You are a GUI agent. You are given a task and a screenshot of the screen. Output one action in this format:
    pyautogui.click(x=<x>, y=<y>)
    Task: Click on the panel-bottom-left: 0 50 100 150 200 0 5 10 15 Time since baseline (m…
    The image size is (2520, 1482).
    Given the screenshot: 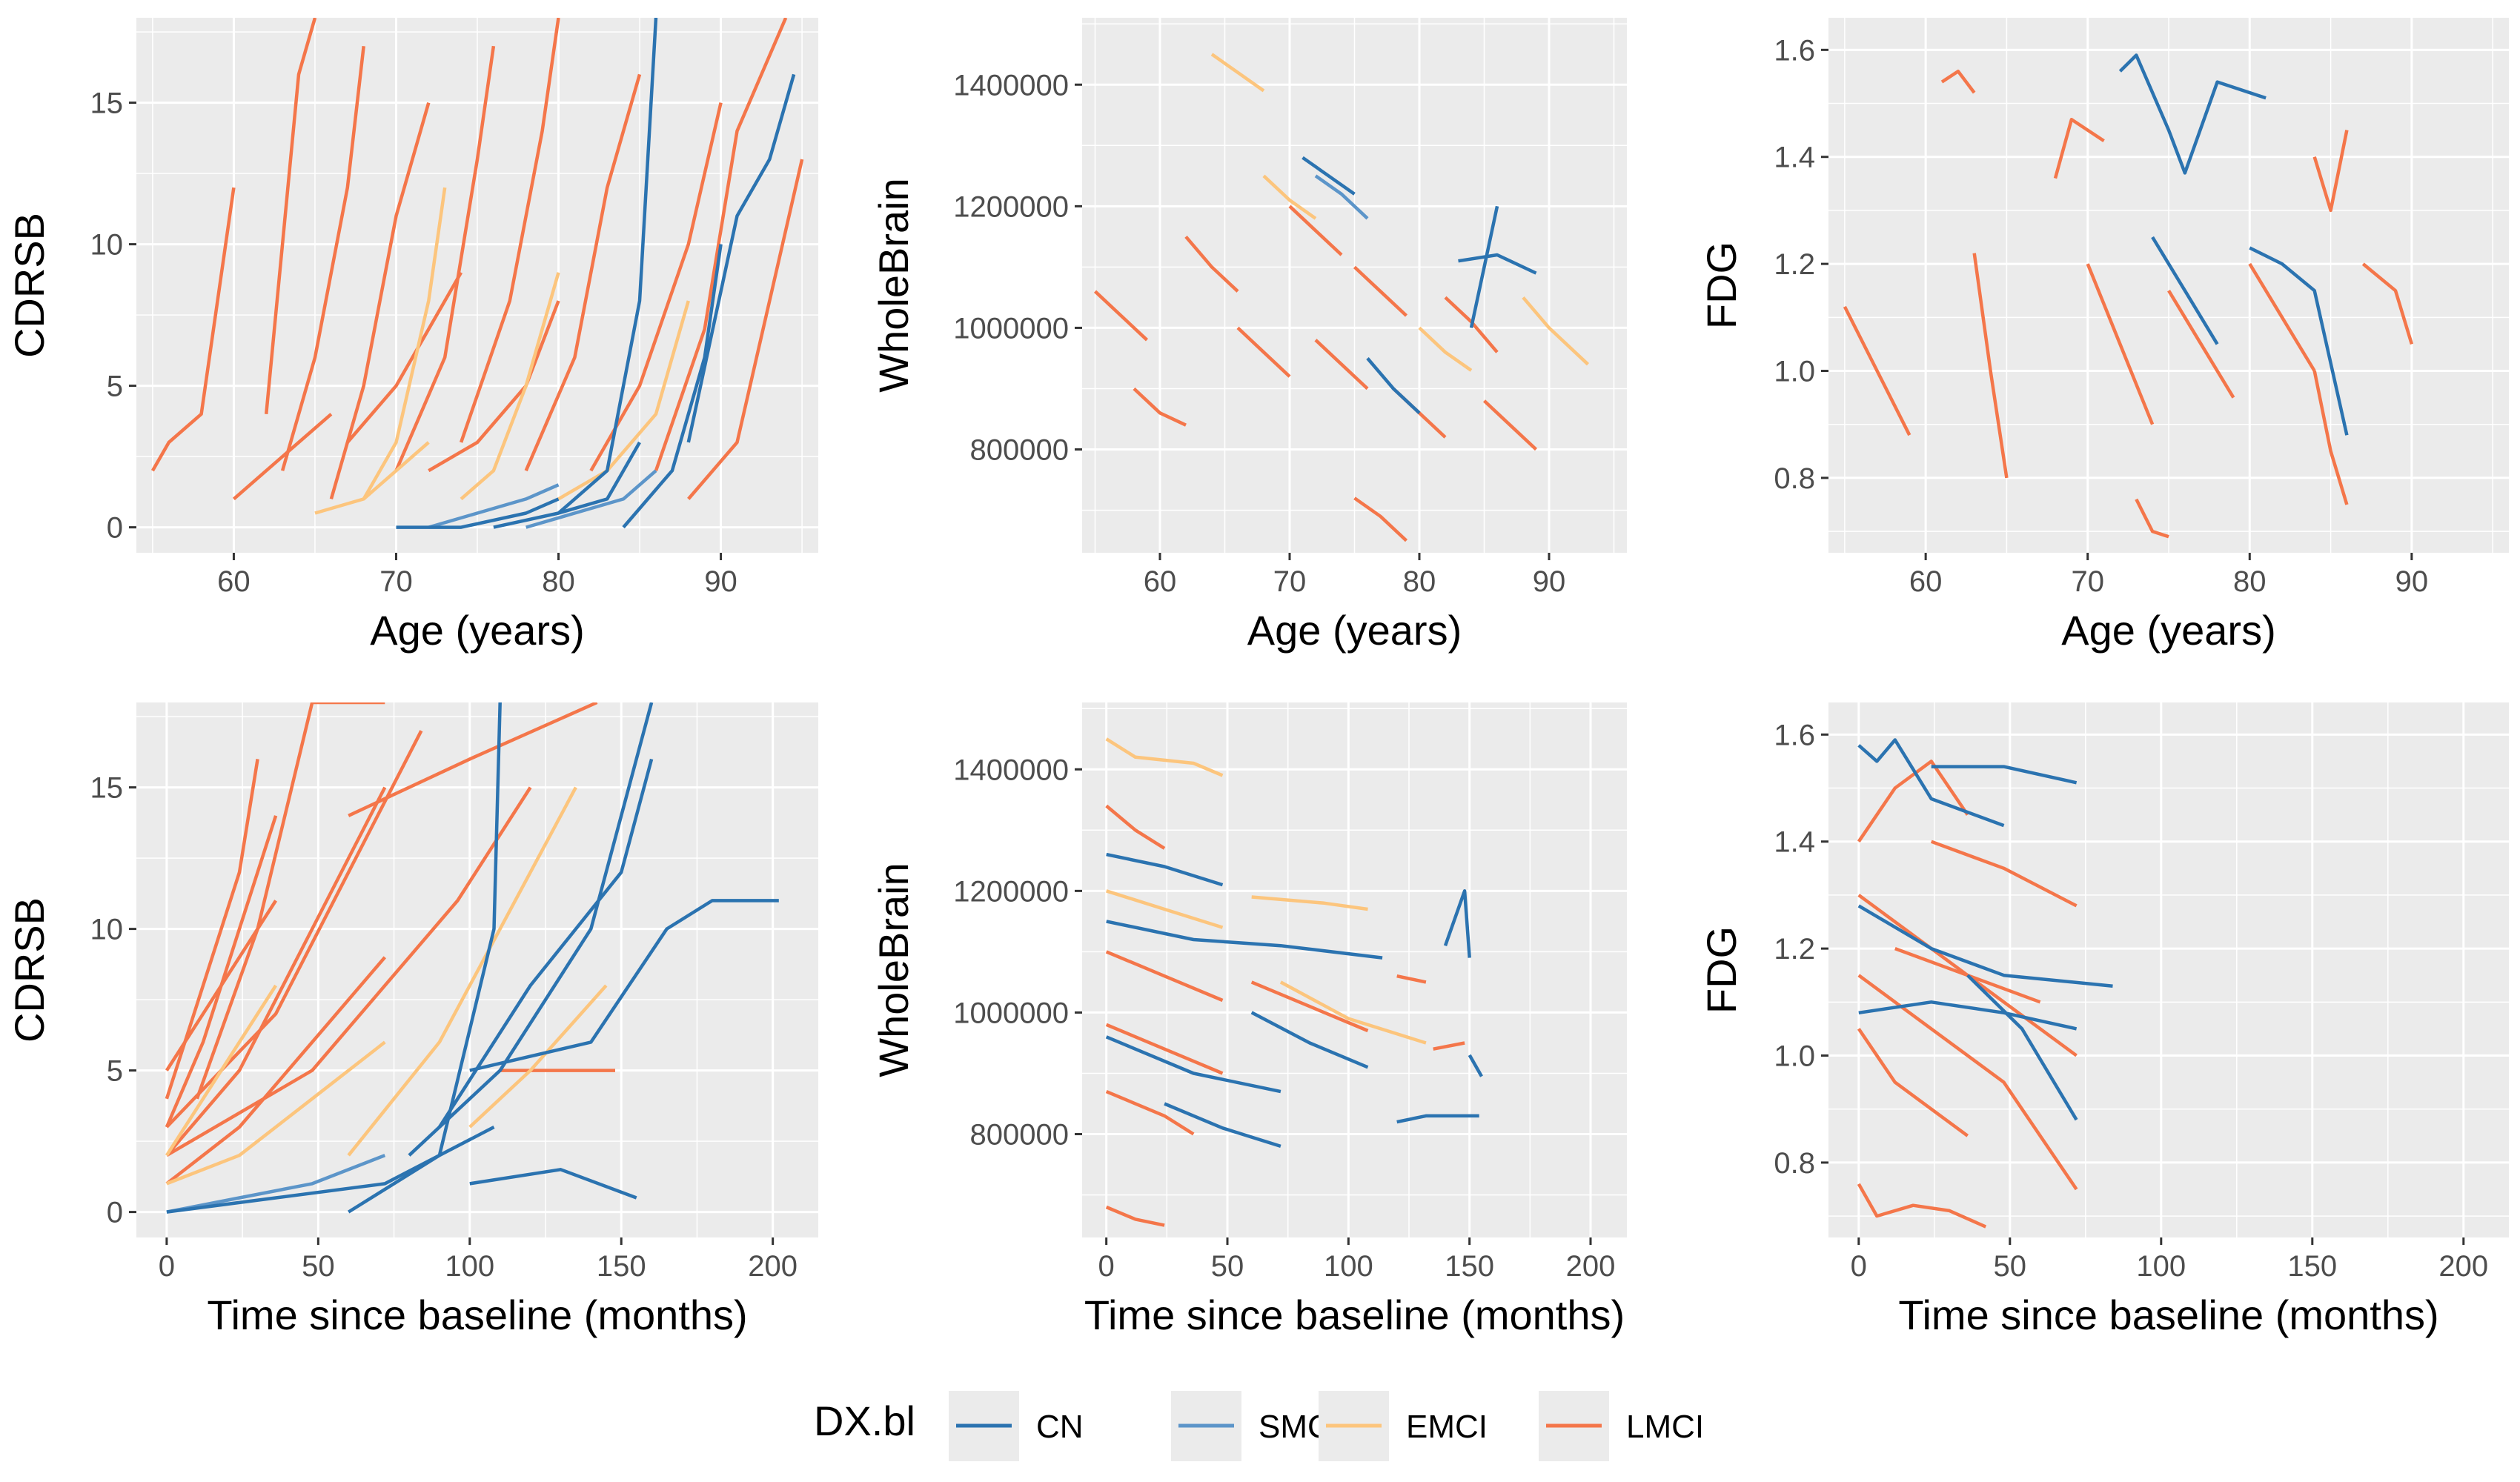 What is the action you would take?
    pyautogui.click(x=412, y=1020)
    